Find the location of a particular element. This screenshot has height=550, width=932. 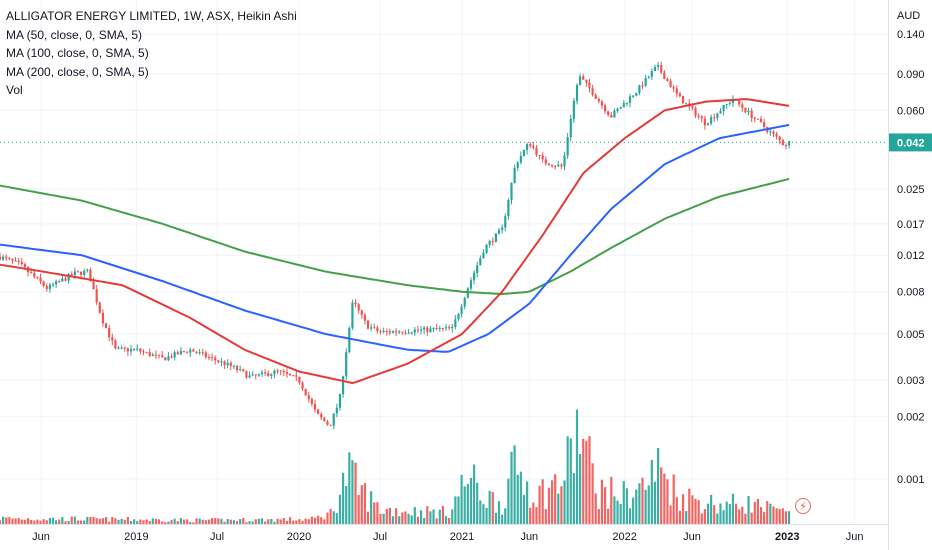

legend-volume: Vol is located at coordinates (14, 90).